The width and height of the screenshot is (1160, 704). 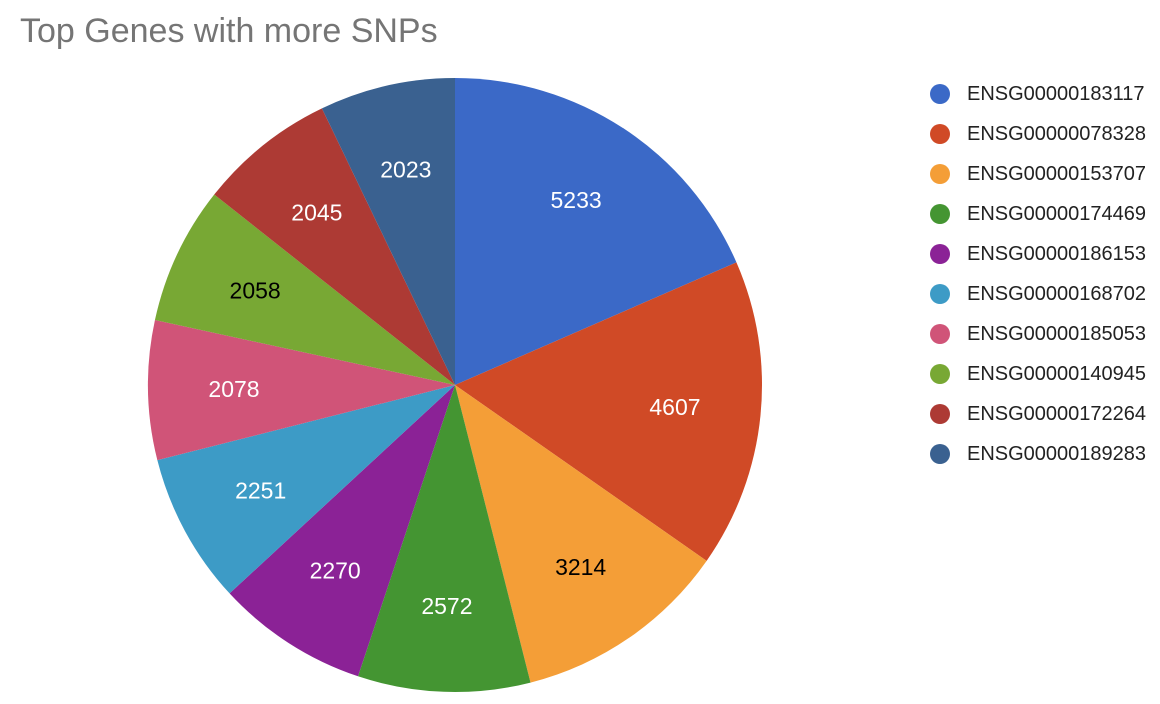 I want to click on slice-value-label: 3214, so click(x=580, y=567).